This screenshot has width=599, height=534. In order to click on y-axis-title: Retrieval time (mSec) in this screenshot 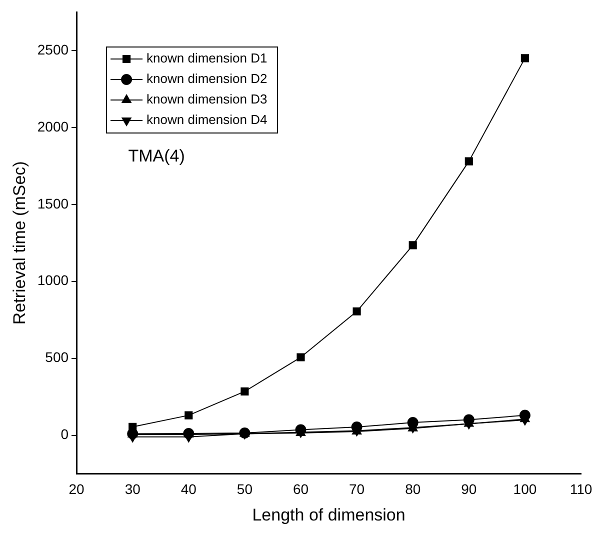, I will do `click(19, 243)`.